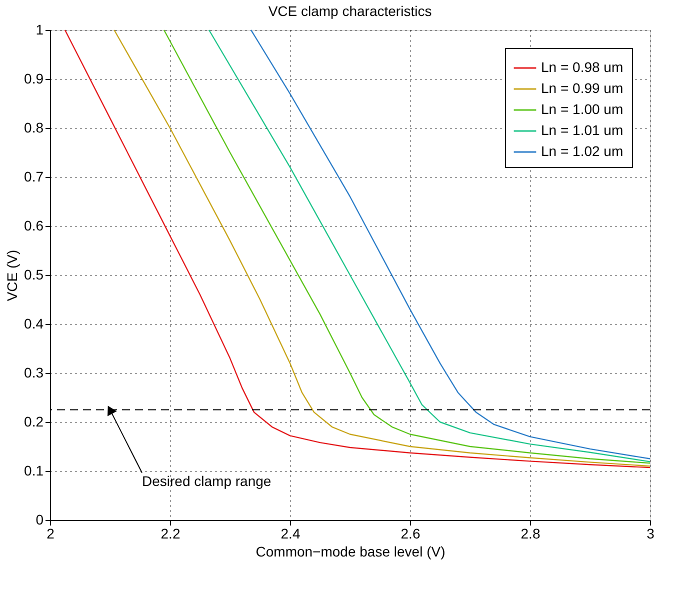 The image size is (686, 609). What do you see at coordinates (40, 520) in the screenshot?
I see `y-tick-label: 0` at bounding box center [40, 520].